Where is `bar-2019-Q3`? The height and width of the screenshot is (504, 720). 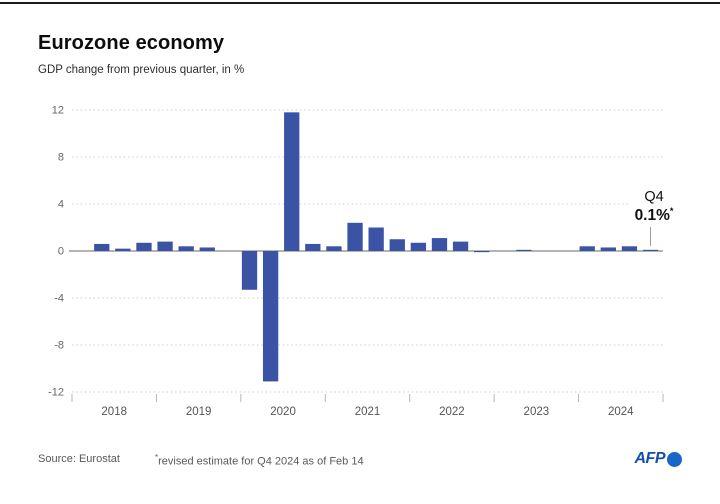
bar-2019-Q3 is located at coordinates (207, 249).